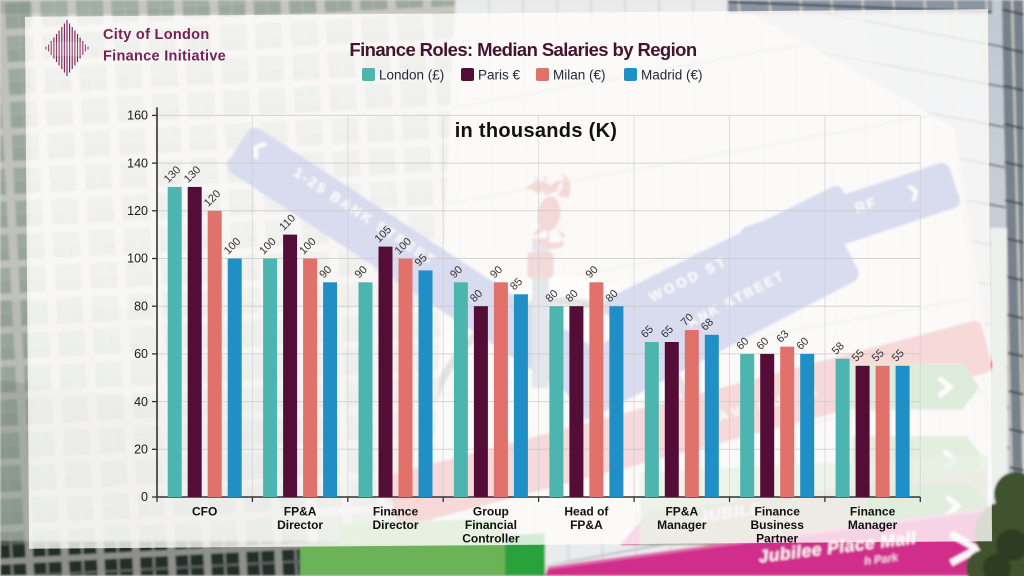 This screenshot has width=1024, height=576. What do you see at coordinates (491, 539) in the screenshot?
I see `svg-text: Controller` at bounding box center [491, 539].